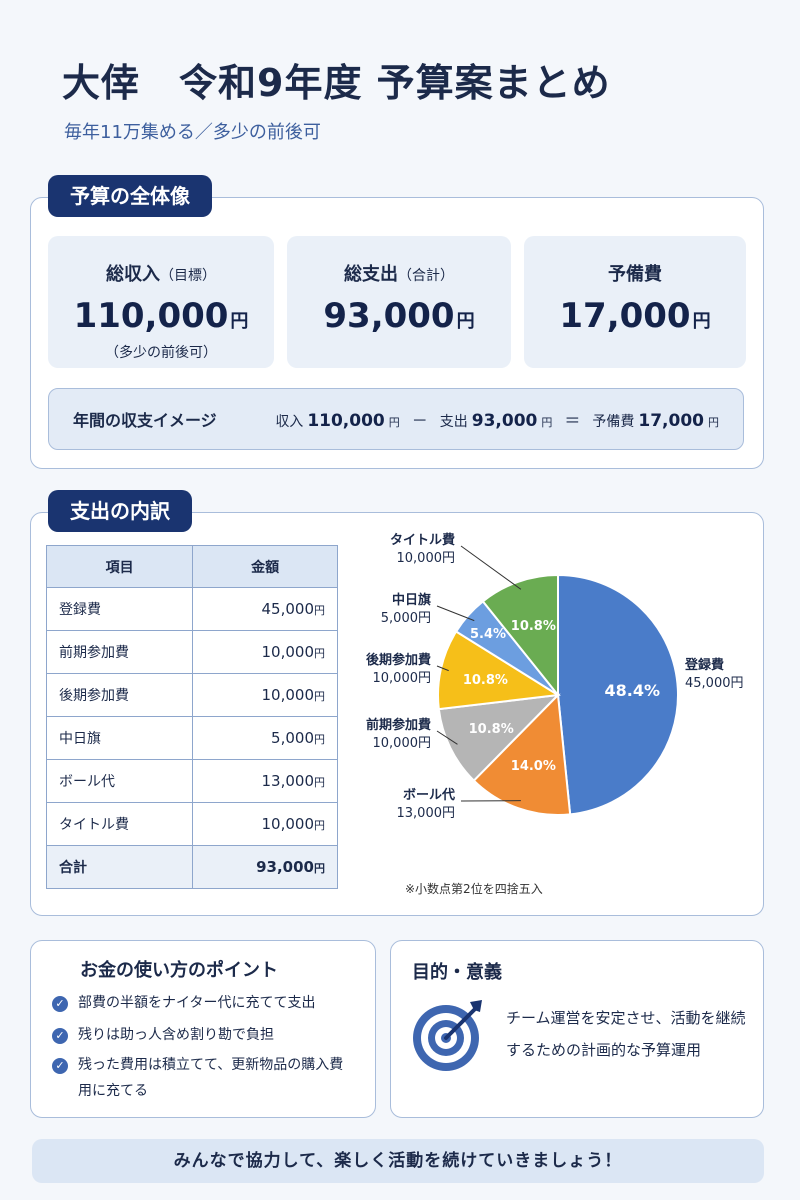 This screenshot has width=800, height=1200. What do you see at coordinates (613, 422) in the screenshot?
I see `flow-reserve-label: 予備費` at bounding box center [613, 422].